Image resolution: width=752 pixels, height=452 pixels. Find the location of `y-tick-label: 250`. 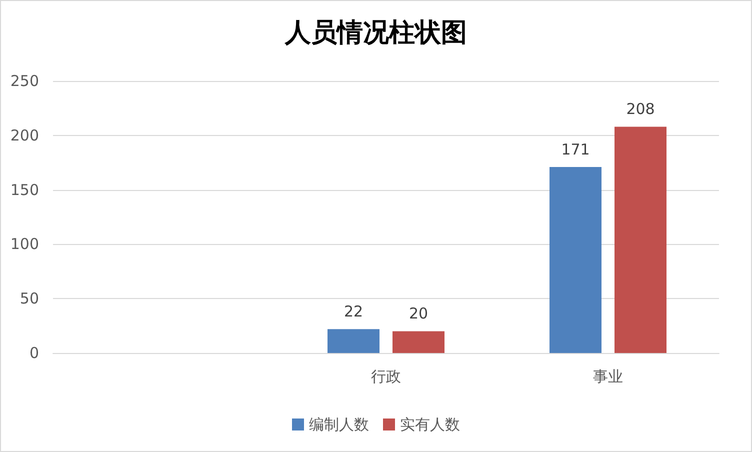

y-tick-label: 250 is located at coordinates (24, 81).